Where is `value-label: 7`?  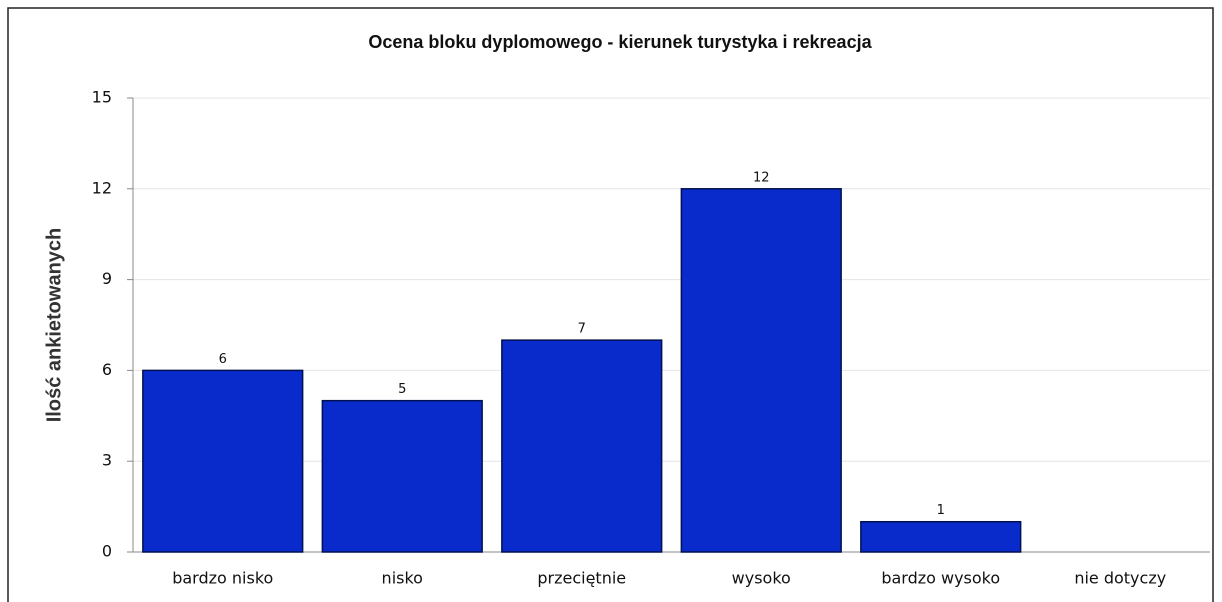 value-label: 7 is located at coordinates (582, 329).